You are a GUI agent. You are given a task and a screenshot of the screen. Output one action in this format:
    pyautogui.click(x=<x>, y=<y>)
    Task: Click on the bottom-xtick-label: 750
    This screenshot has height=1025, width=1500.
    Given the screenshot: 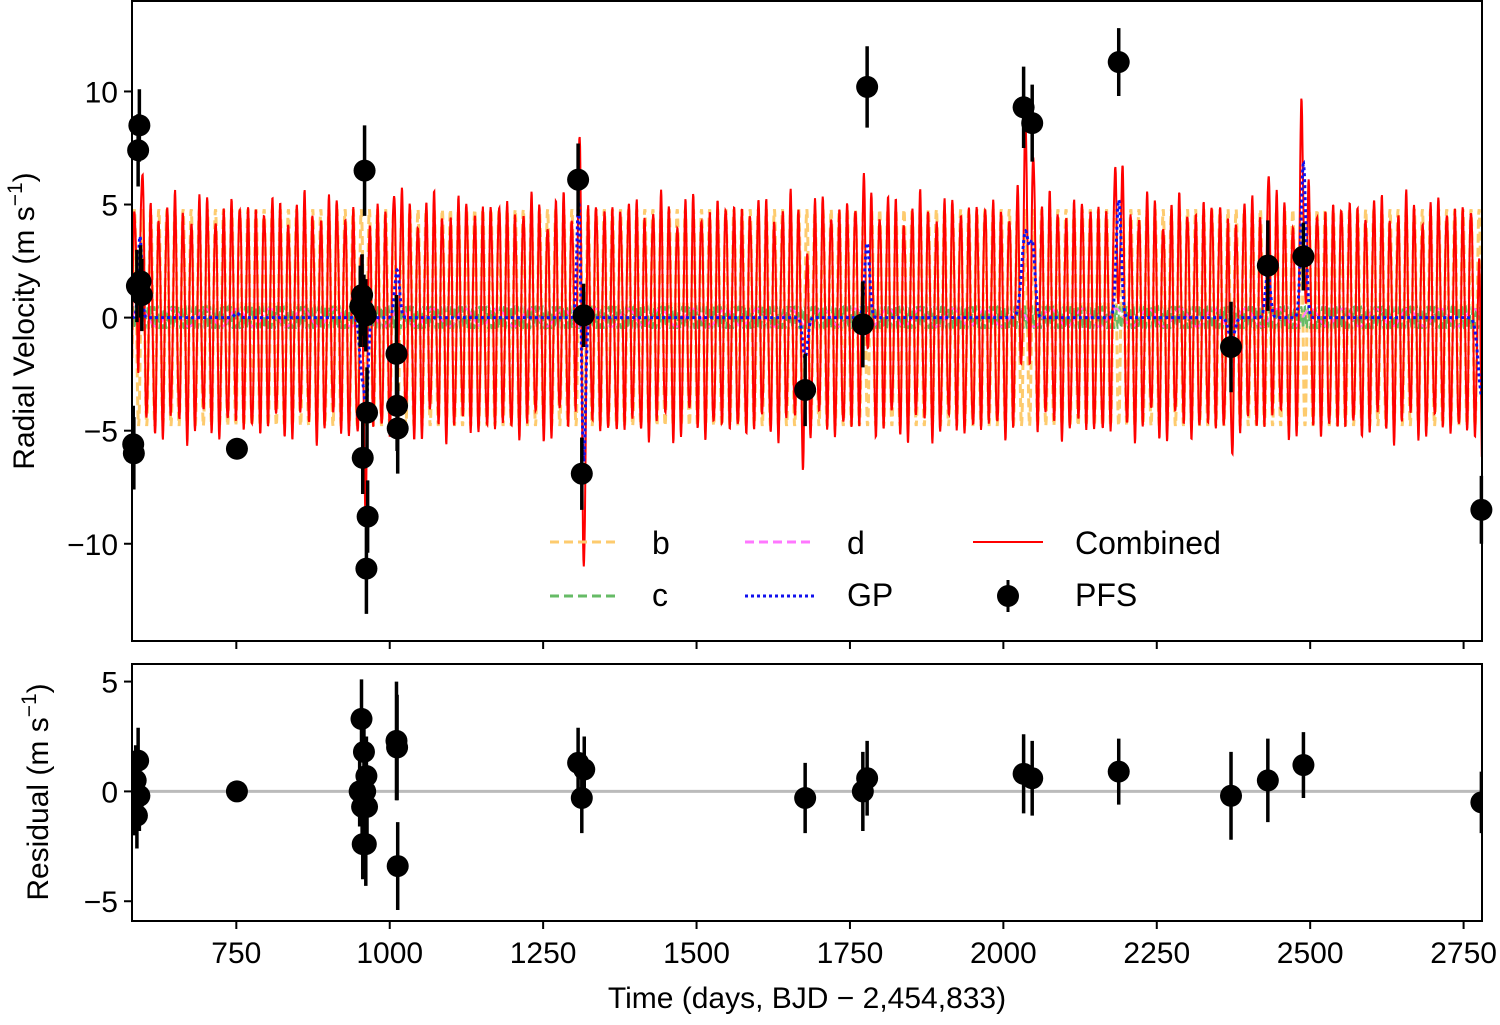 What is the action you would take?
    pyautogui.click(x=236, y=953)
    